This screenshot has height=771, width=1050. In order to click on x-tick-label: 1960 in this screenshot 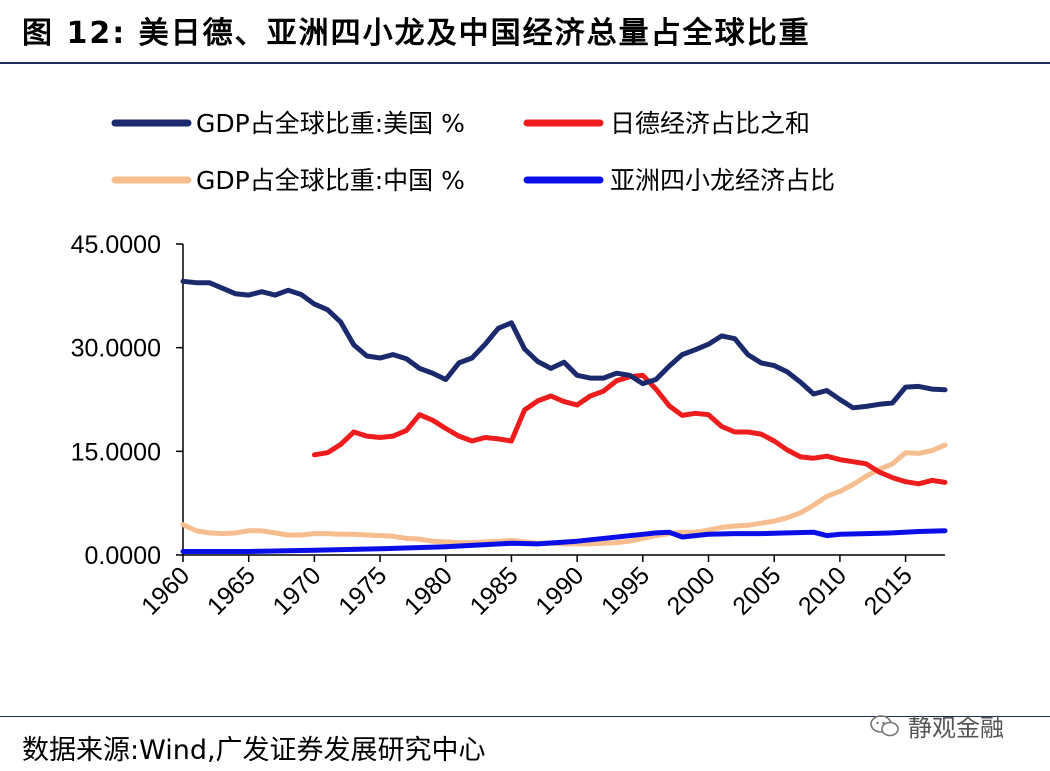, I will do `click(165, 590)`.